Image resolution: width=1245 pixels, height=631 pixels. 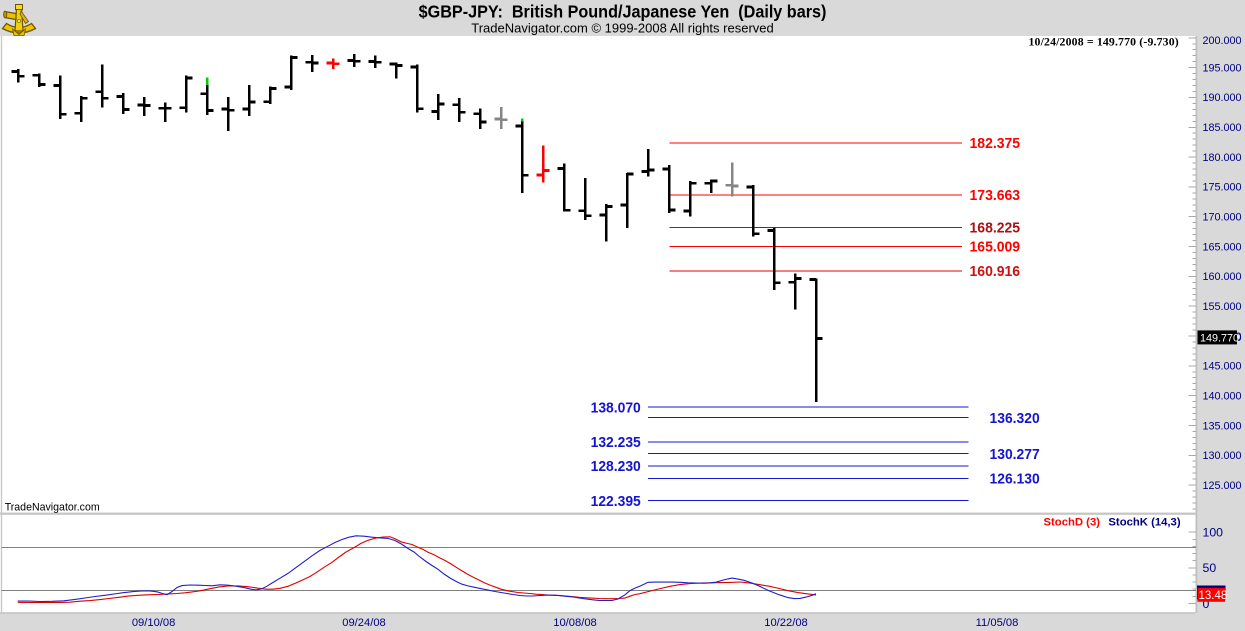 What do you see at coordinates (995, 143) in the screenshot?
I see `svg-text: 182.375` at bounding box center [995, 143].